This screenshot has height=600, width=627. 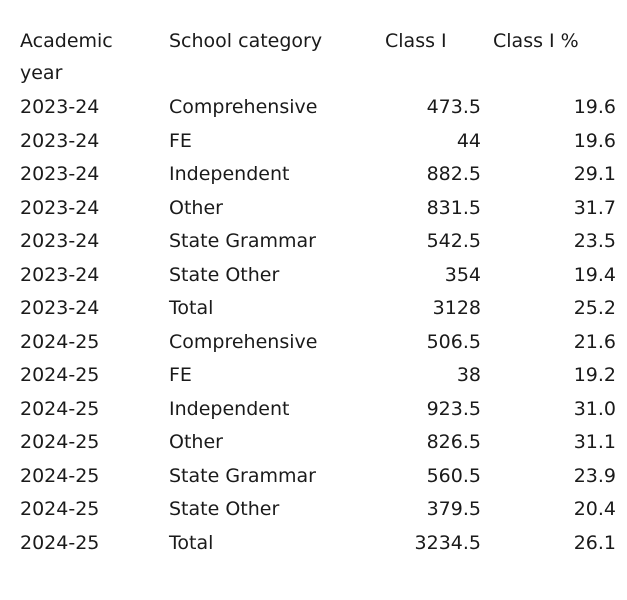 I want to click on table-cell: 23.9, so click(x=594, y=475).